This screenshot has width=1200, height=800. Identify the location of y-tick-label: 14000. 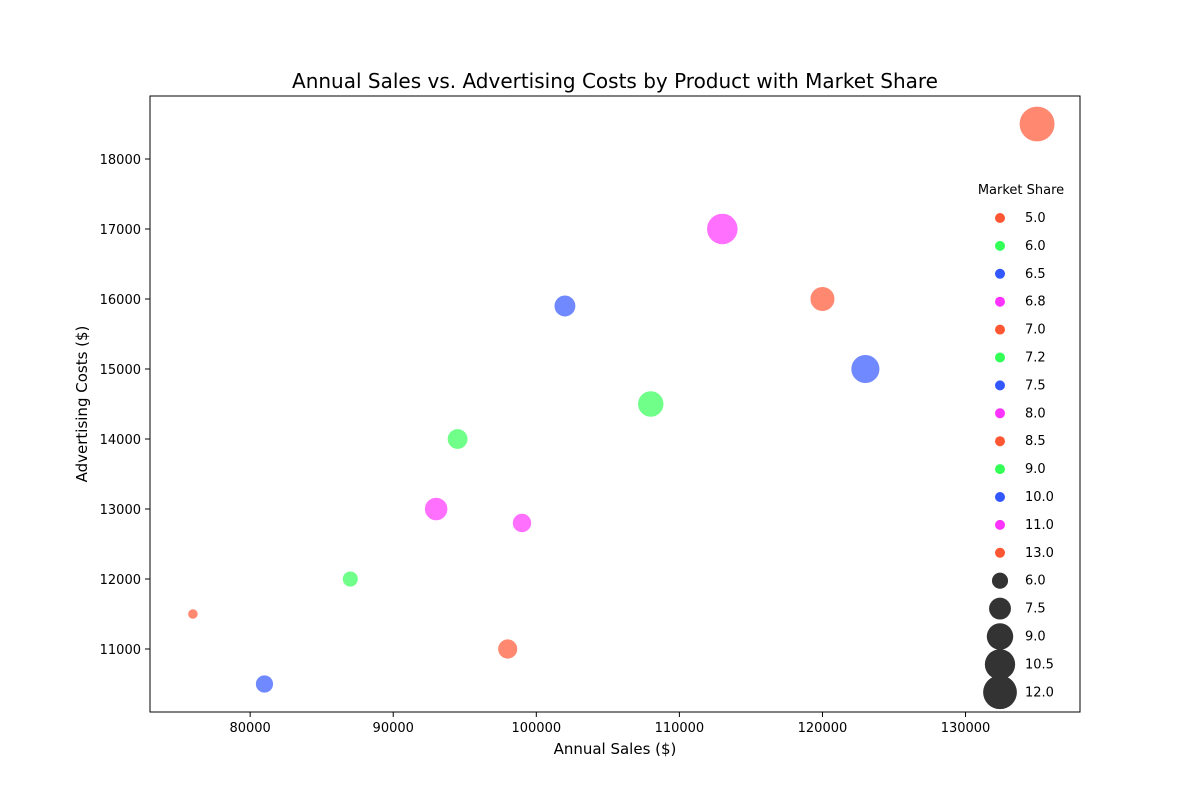
(120, 440).